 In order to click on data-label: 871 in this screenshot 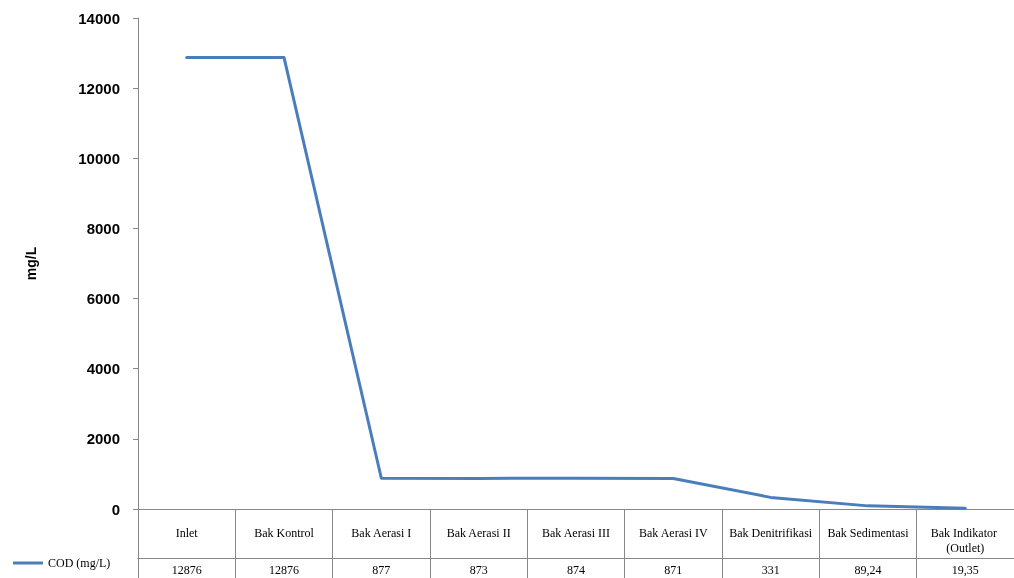, I will do `click(673, 570)`.